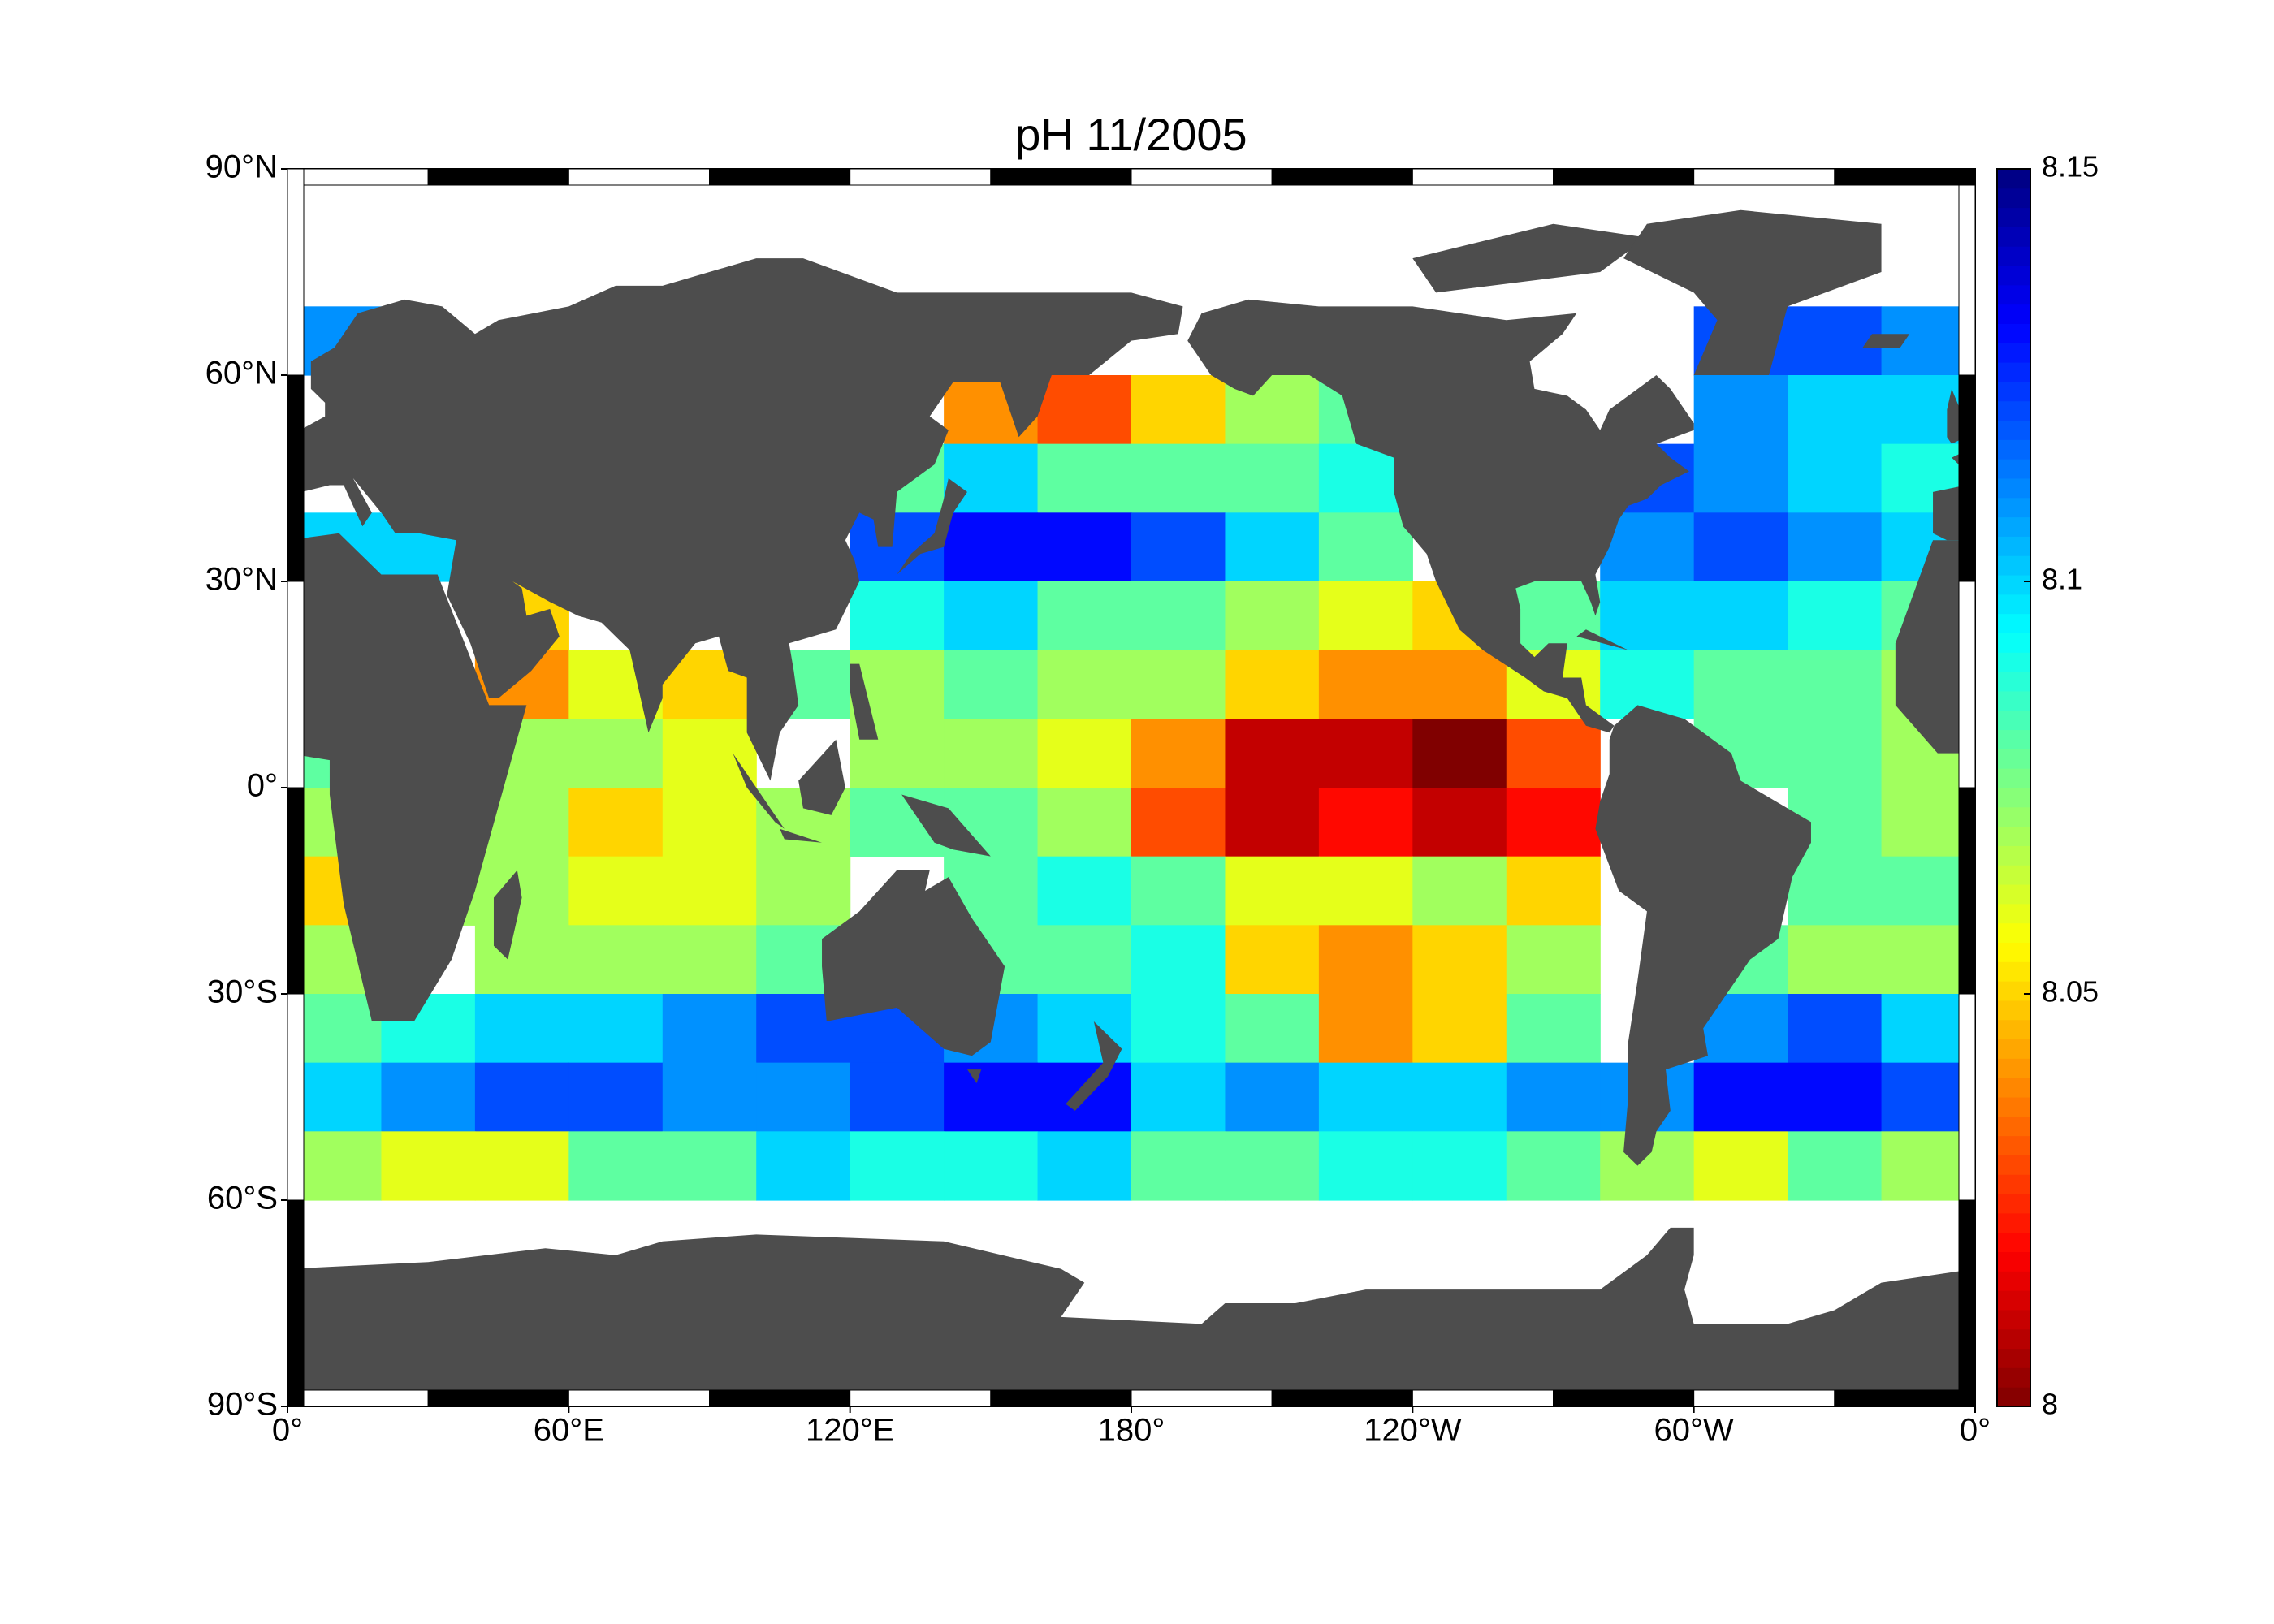 Image resolution: width=2274 pixels, height=1624 pixels. What do you see at coordinates (1703, 936) in the screenshot?
I see `south-america` at bounding box center [1703, 936].